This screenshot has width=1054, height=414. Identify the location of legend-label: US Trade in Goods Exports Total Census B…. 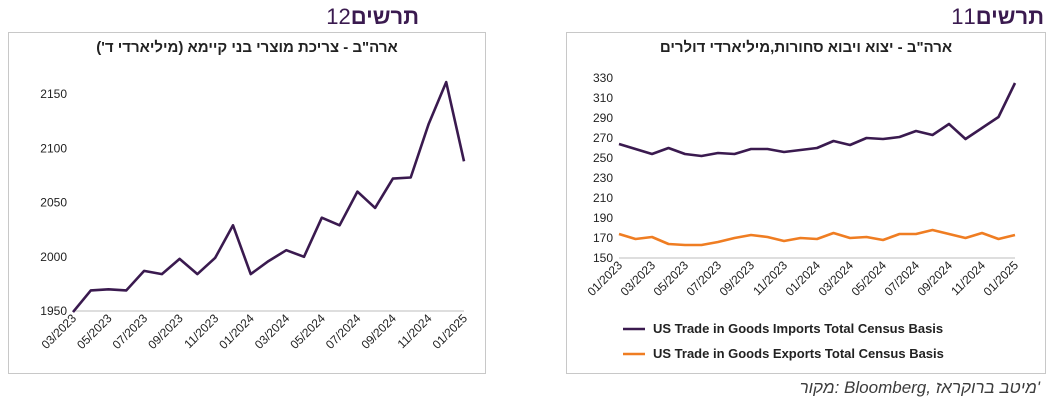
(798, 353).